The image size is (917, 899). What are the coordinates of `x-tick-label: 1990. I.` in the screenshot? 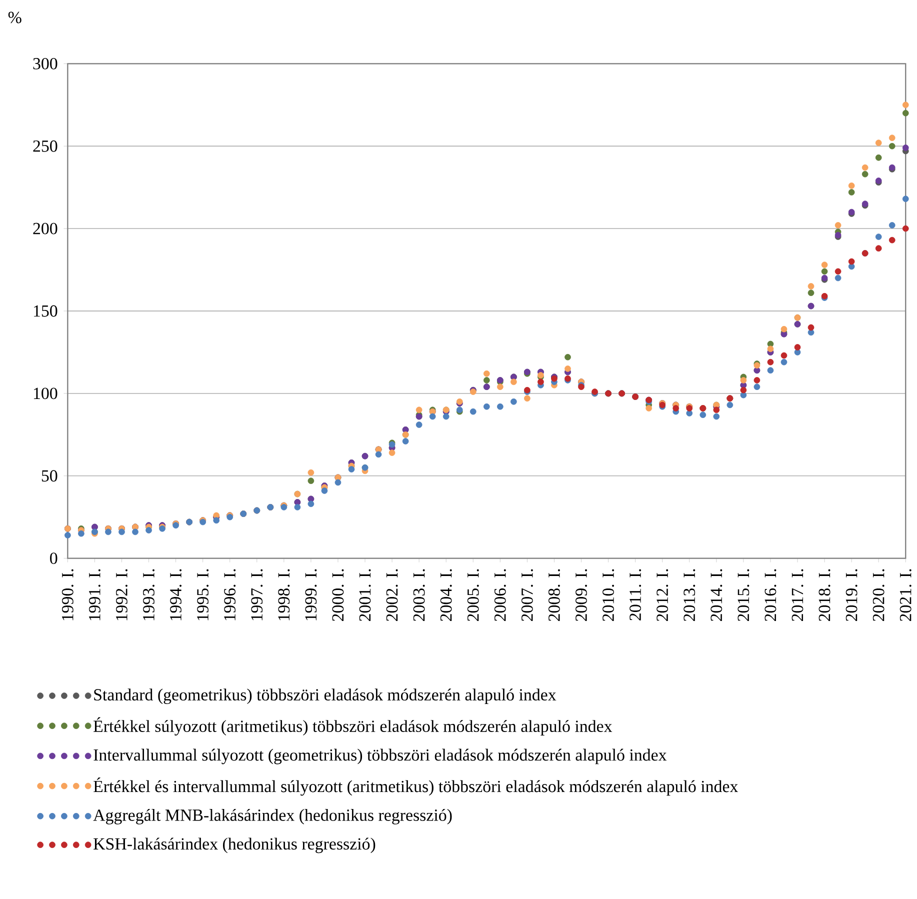 It's located at (68, 594).